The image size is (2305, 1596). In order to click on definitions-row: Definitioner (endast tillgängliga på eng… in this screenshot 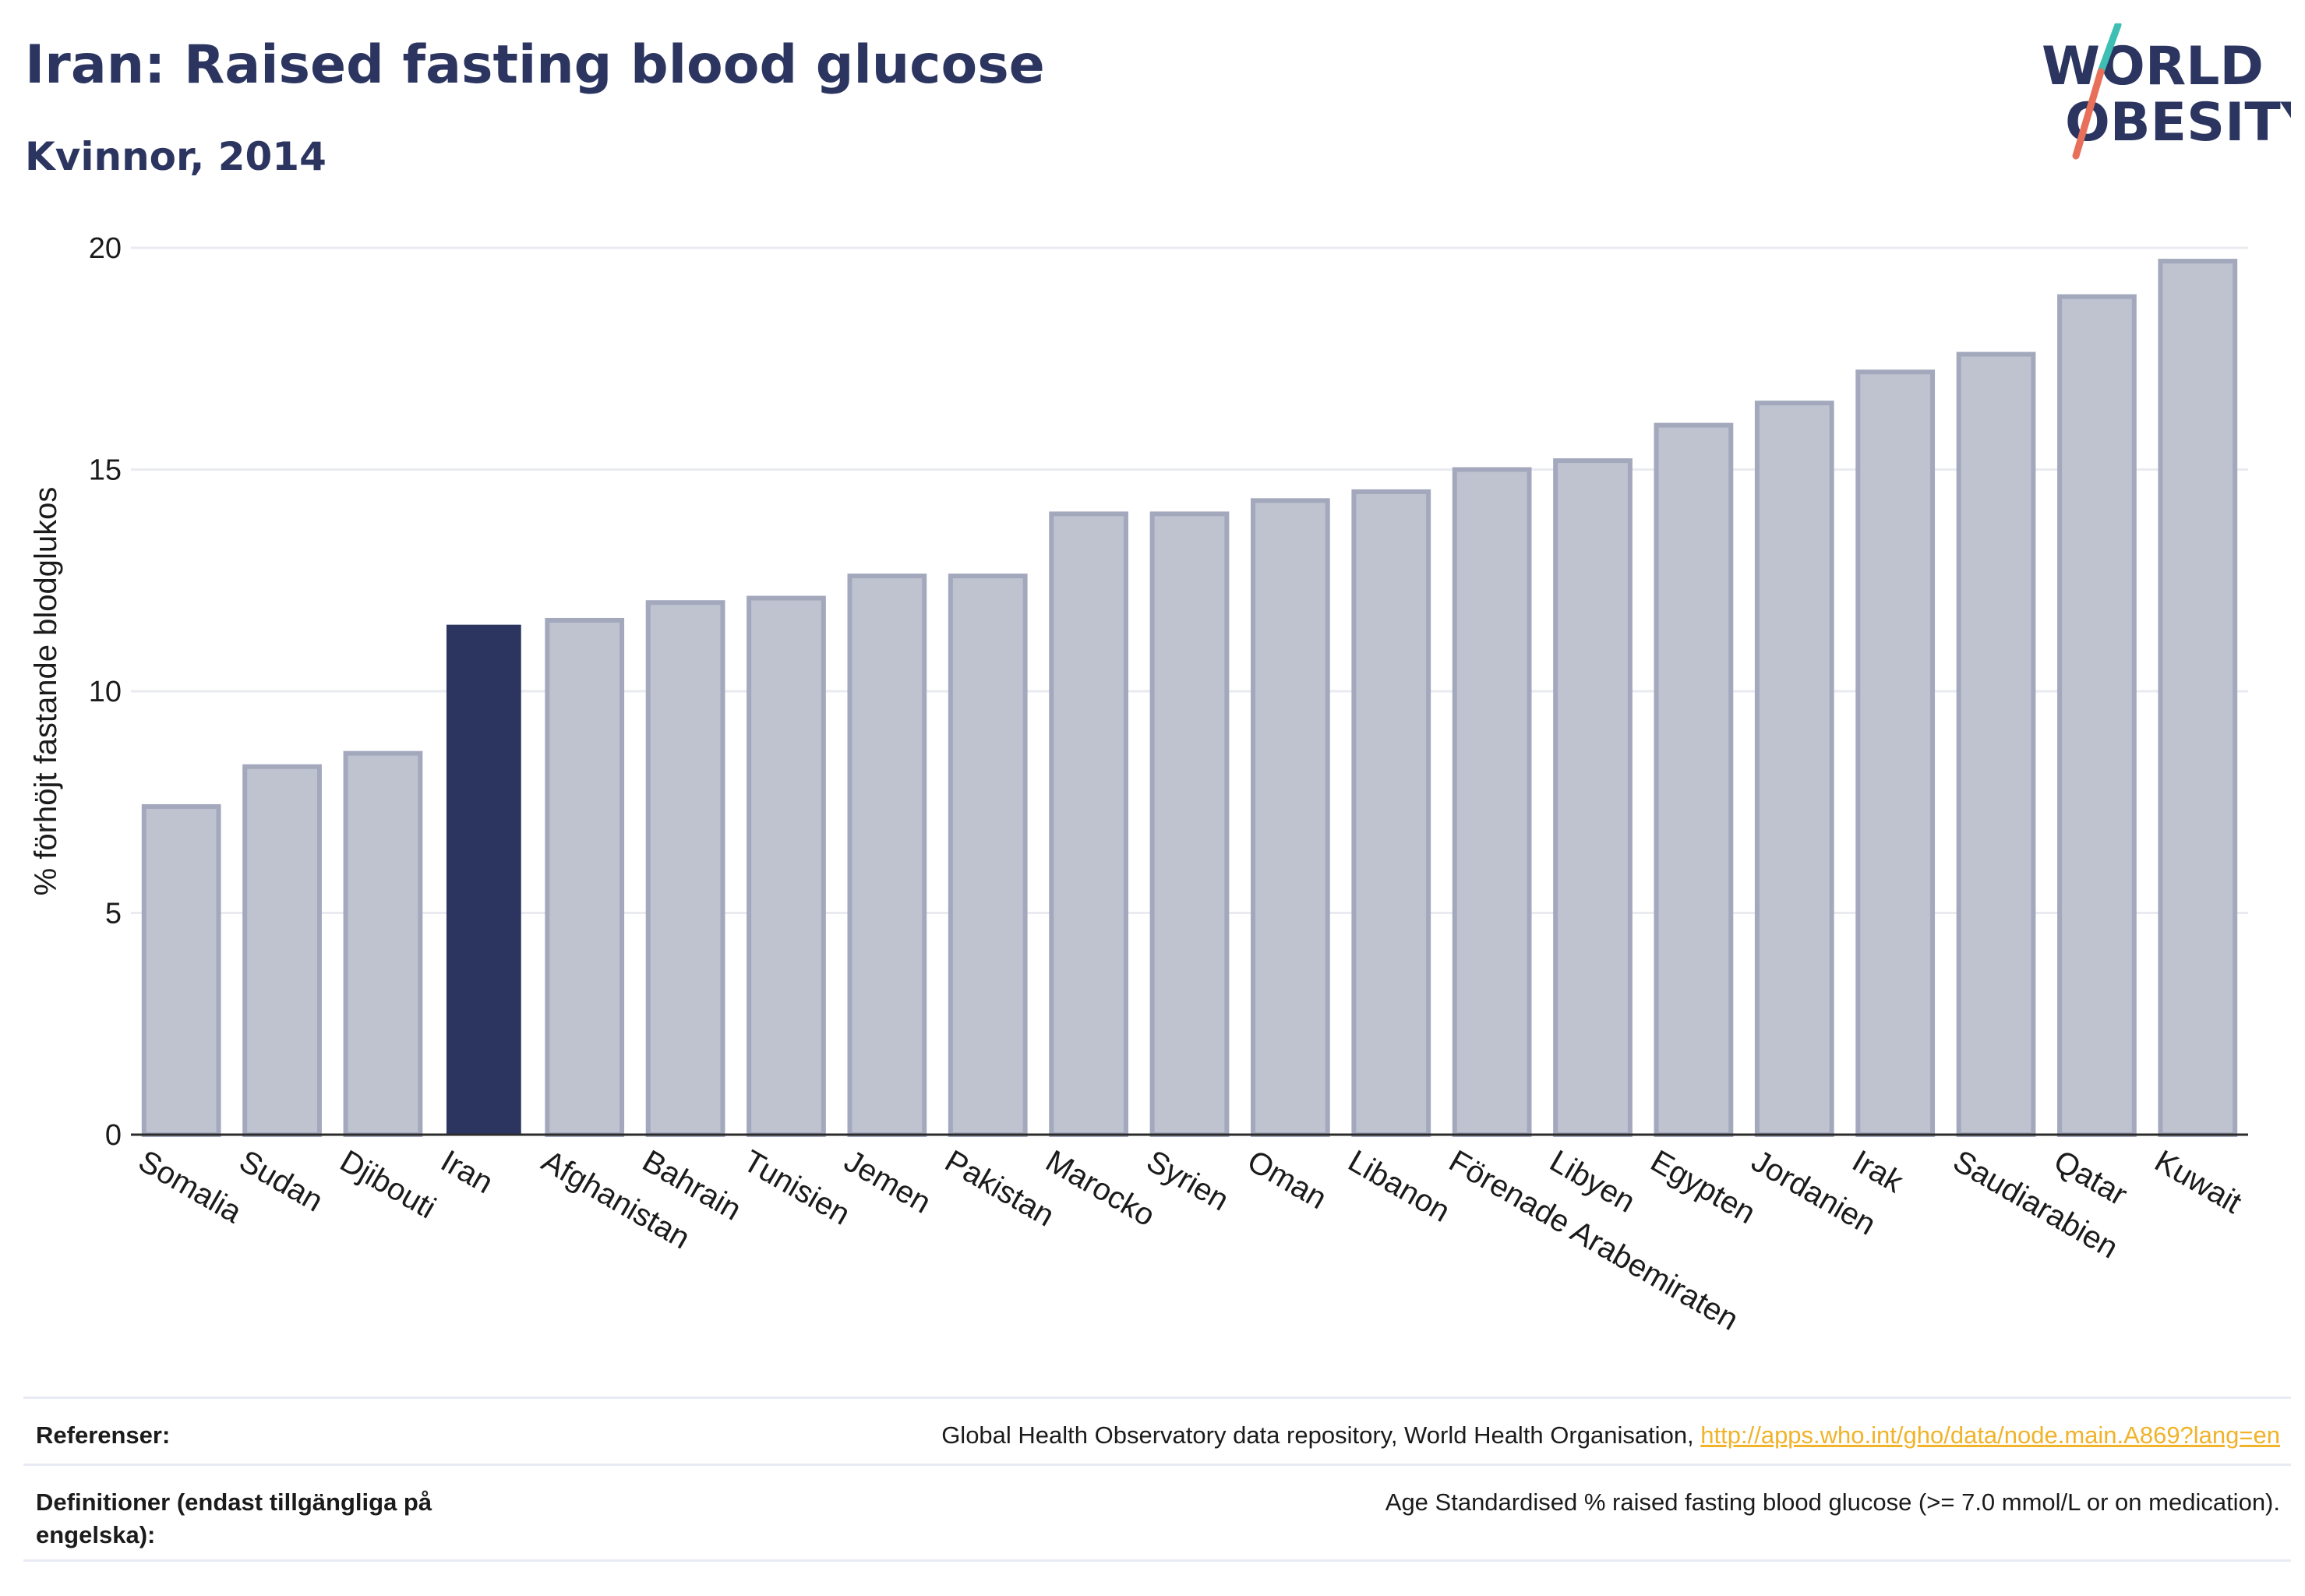, I will do `click(1157, 1513)`.